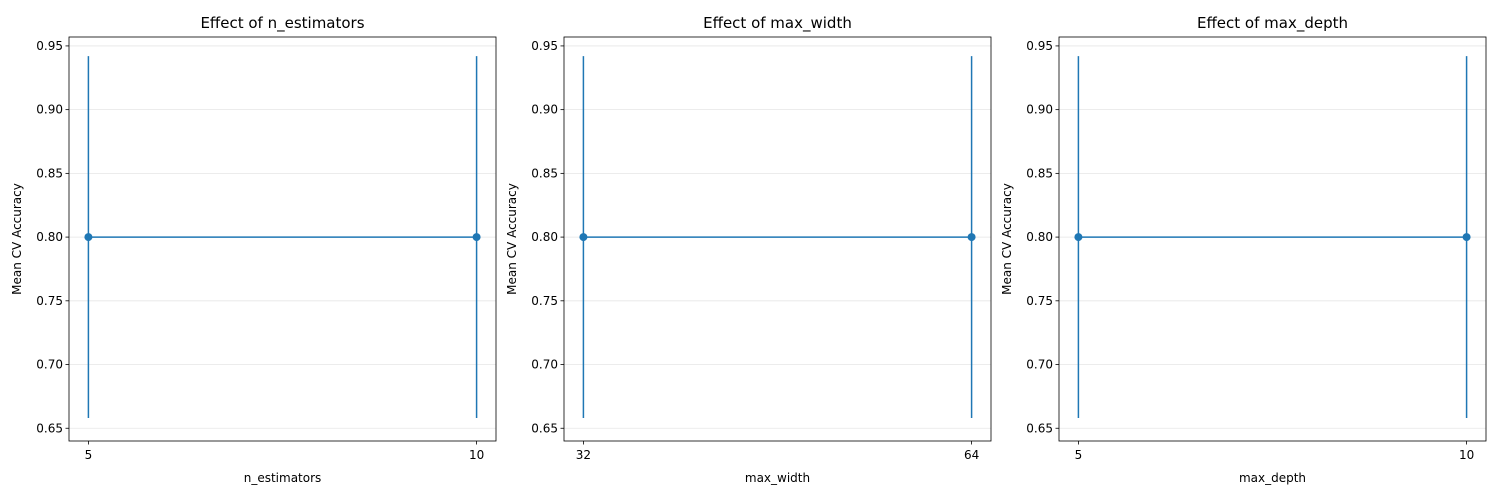 This screenshot has width=1500, height=500. What do you see at coordinates (283, 478) in the screenshot?
I see `x-axis-label: n_estimators` at bounding box center [283, 478].